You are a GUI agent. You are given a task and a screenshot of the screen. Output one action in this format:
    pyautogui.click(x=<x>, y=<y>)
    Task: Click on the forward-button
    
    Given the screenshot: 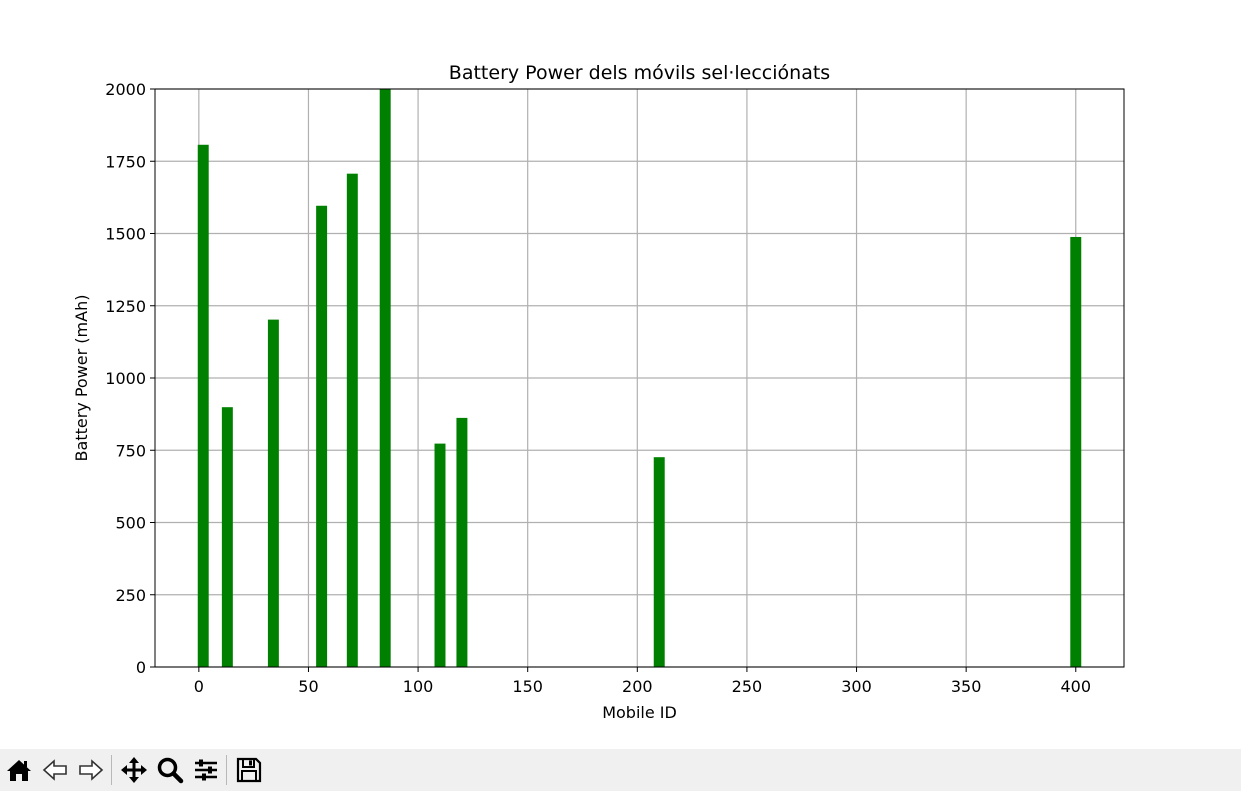 What is the action you would take?
    pyautogui.click(x=91, y=770)
    